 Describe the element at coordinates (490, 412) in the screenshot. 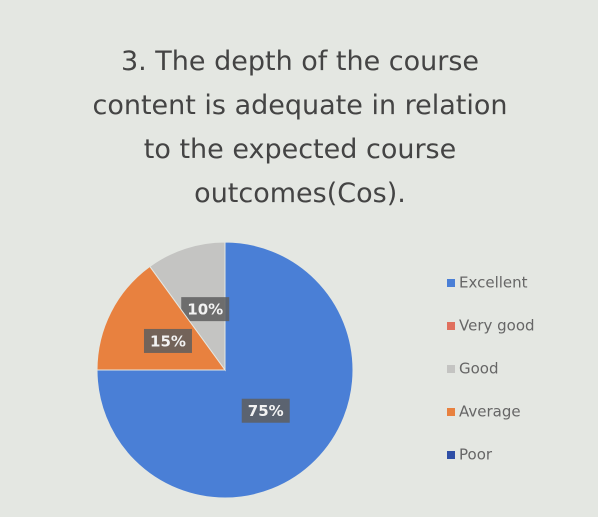

I see `legend-label: Average` at that location.